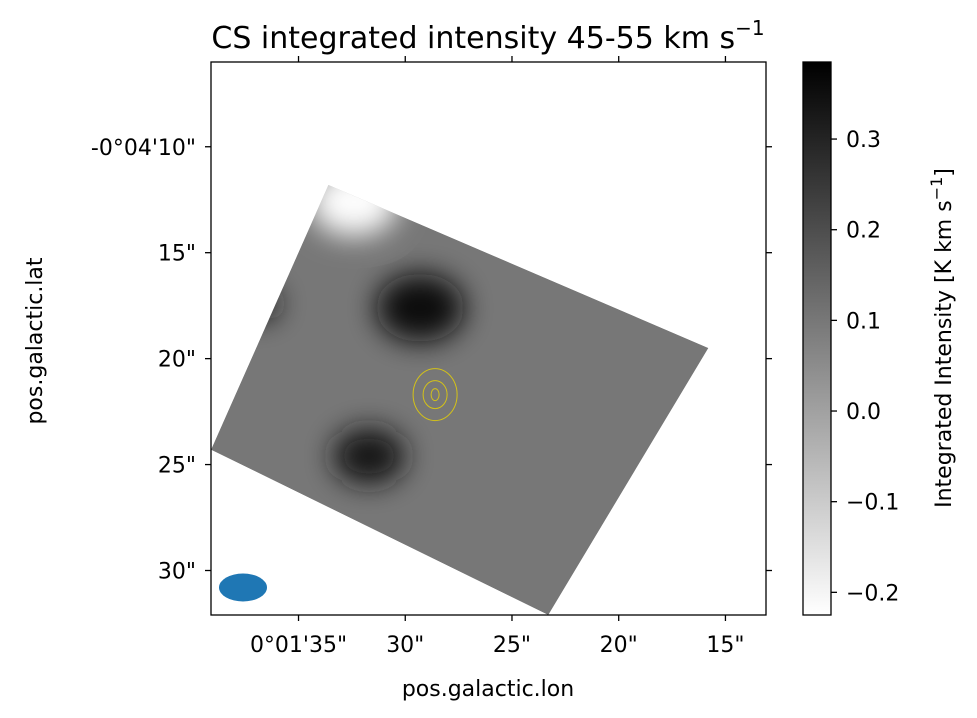 This screenshot has width=977, height=718. I want to click on y-tick-label: 20", so click(177, 360).